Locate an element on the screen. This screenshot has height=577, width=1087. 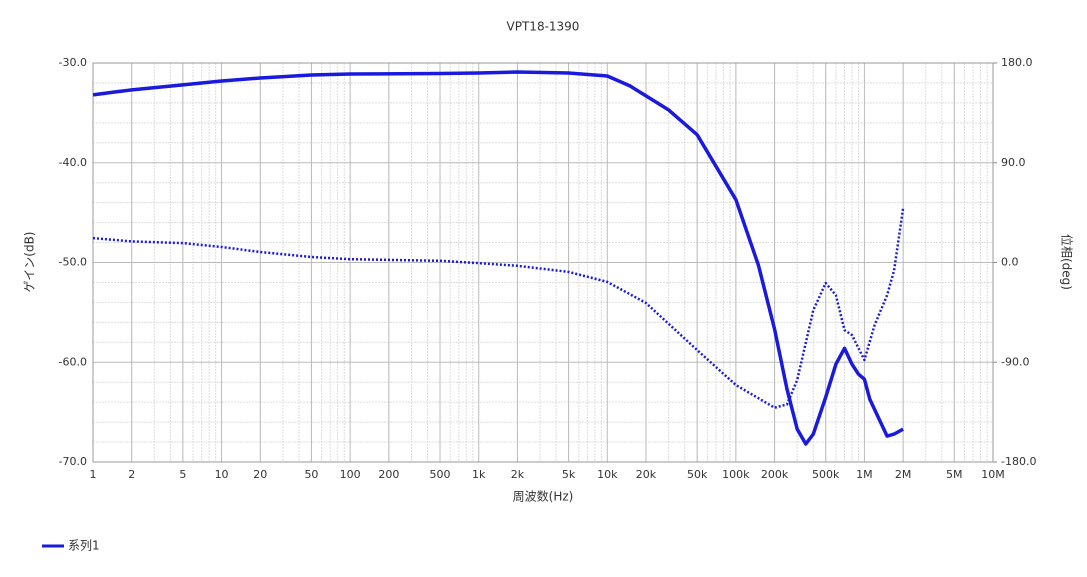
y2-tick-label: 180.0 is located at coordinates (1017, 62).